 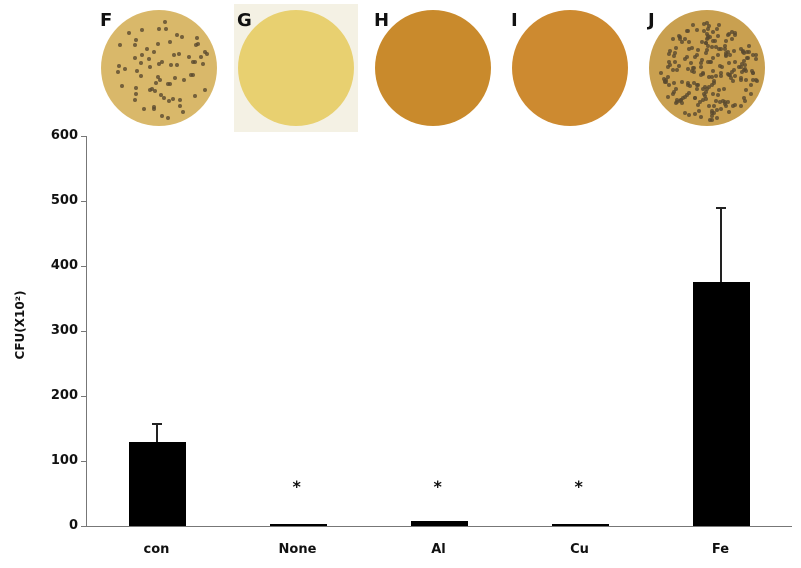 What do you see at coordinates (64, 460) in the screenshot?
I see `y-tick-label: 100` at bounding box center [64, 460].